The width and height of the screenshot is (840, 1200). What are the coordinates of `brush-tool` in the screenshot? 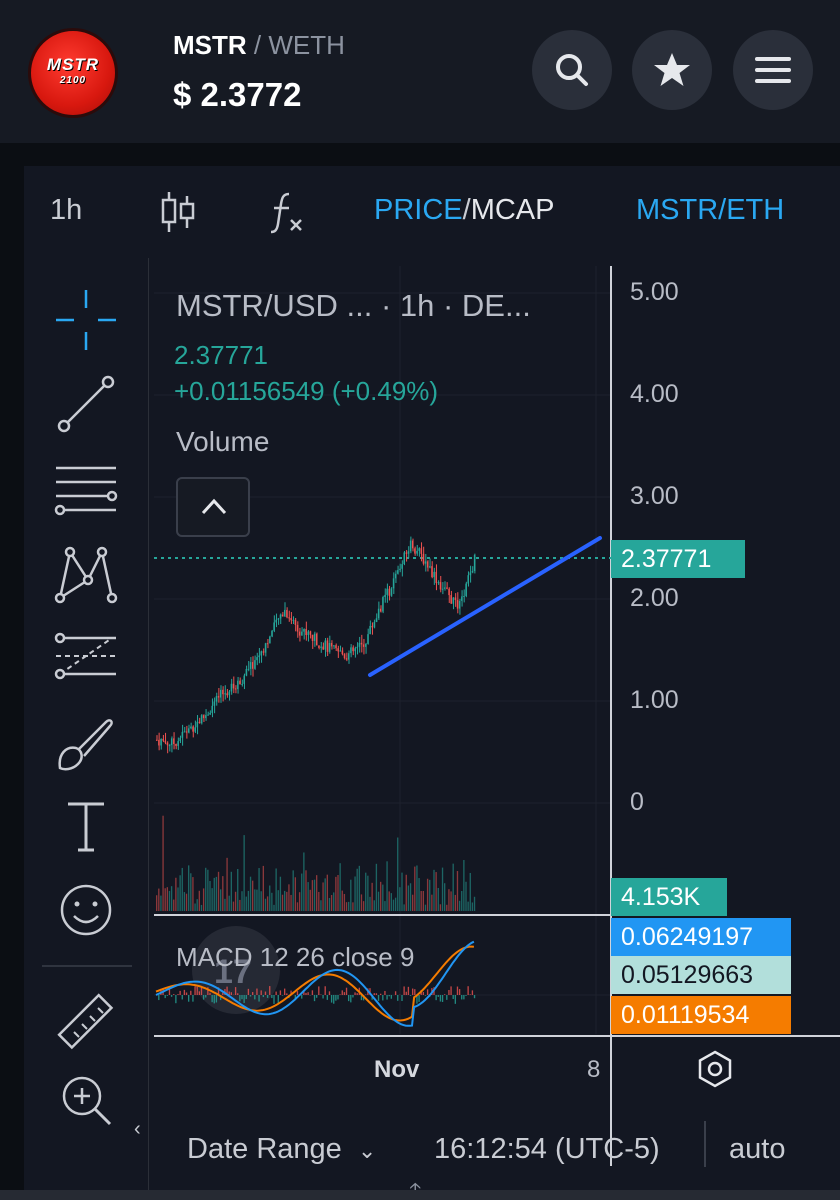 It's located at (86, 744).